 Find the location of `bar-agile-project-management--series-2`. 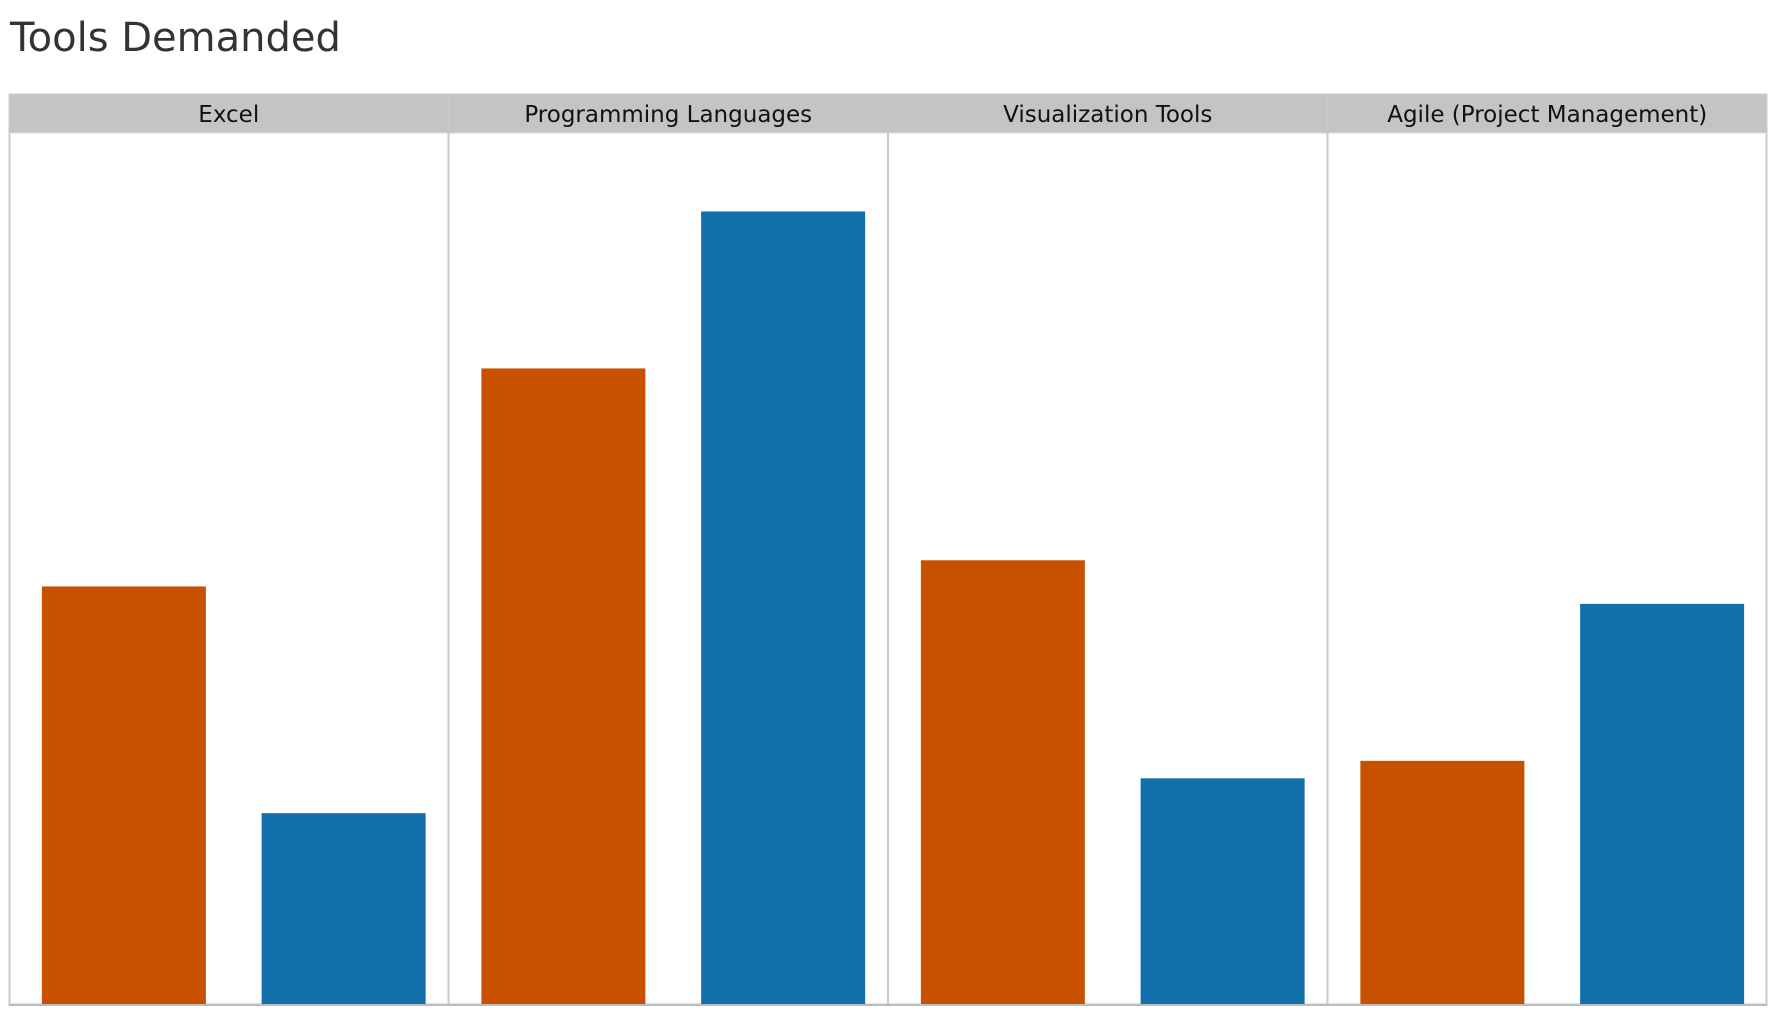

bar-agile-project-management--series-2 is located at coordinates (1662, 804).